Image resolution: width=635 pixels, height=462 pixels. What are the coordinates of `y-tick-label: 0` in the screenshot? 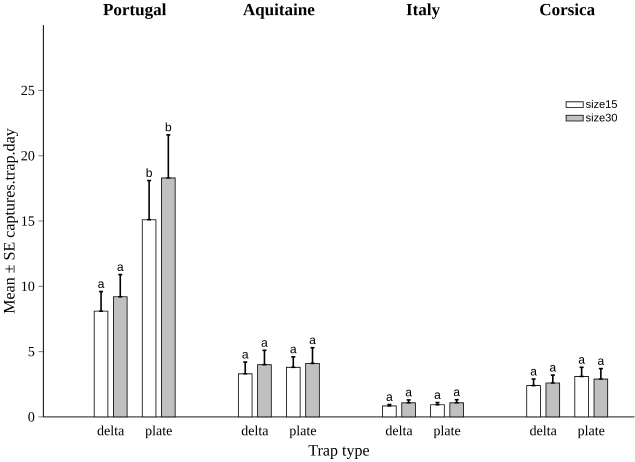 It's located at (31, 417).